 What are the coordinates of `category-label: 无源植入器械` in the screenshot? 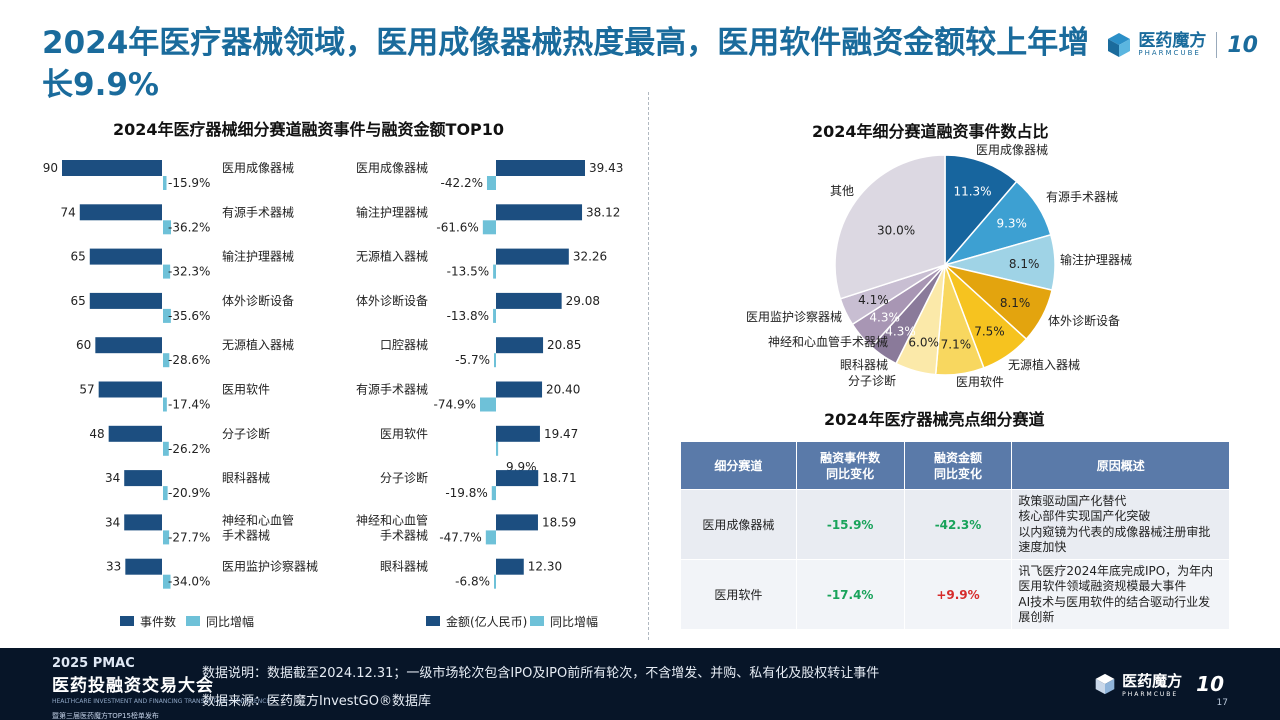 It's located at (392, 256).